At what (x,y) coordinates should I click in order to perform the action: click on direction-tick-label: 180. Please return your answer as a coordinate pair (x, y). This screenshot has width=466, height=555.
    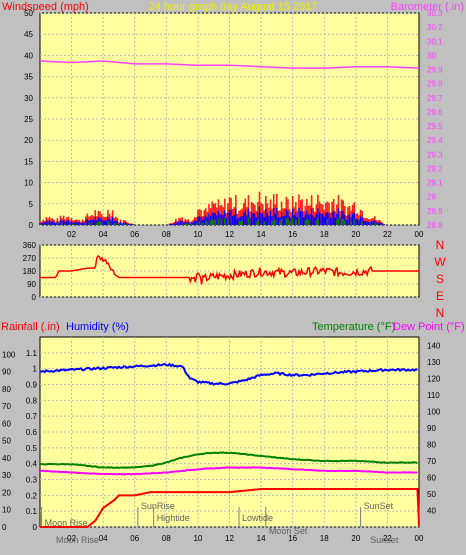
    Looking at the image, I should click on (30, 271).